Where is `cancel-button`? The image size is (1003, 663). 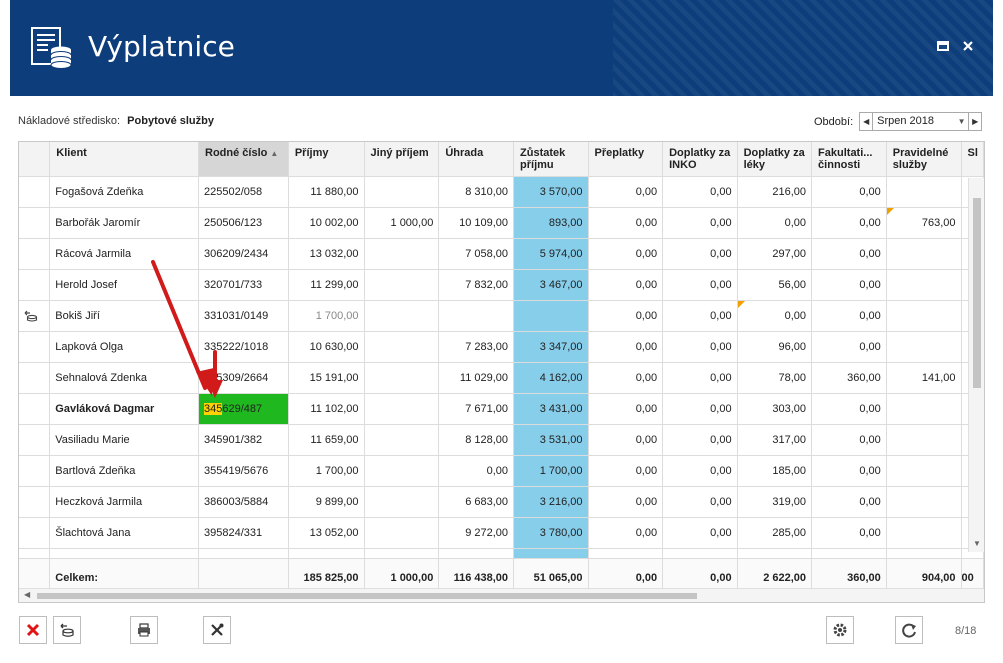 cancel-button is located at coordinates (33, 630).